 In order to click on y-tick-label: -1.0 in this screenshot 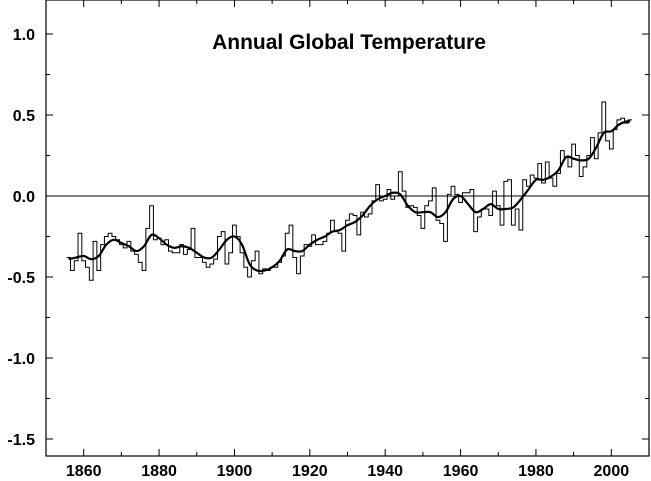, I will do `click(21, 359)`.